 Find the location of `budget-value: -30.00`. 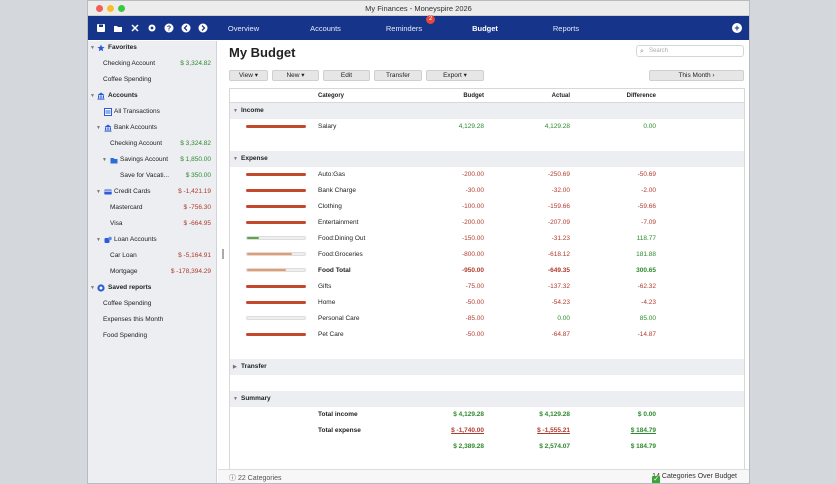

budget-value: -30.00 is located at coordinates (474, 190).